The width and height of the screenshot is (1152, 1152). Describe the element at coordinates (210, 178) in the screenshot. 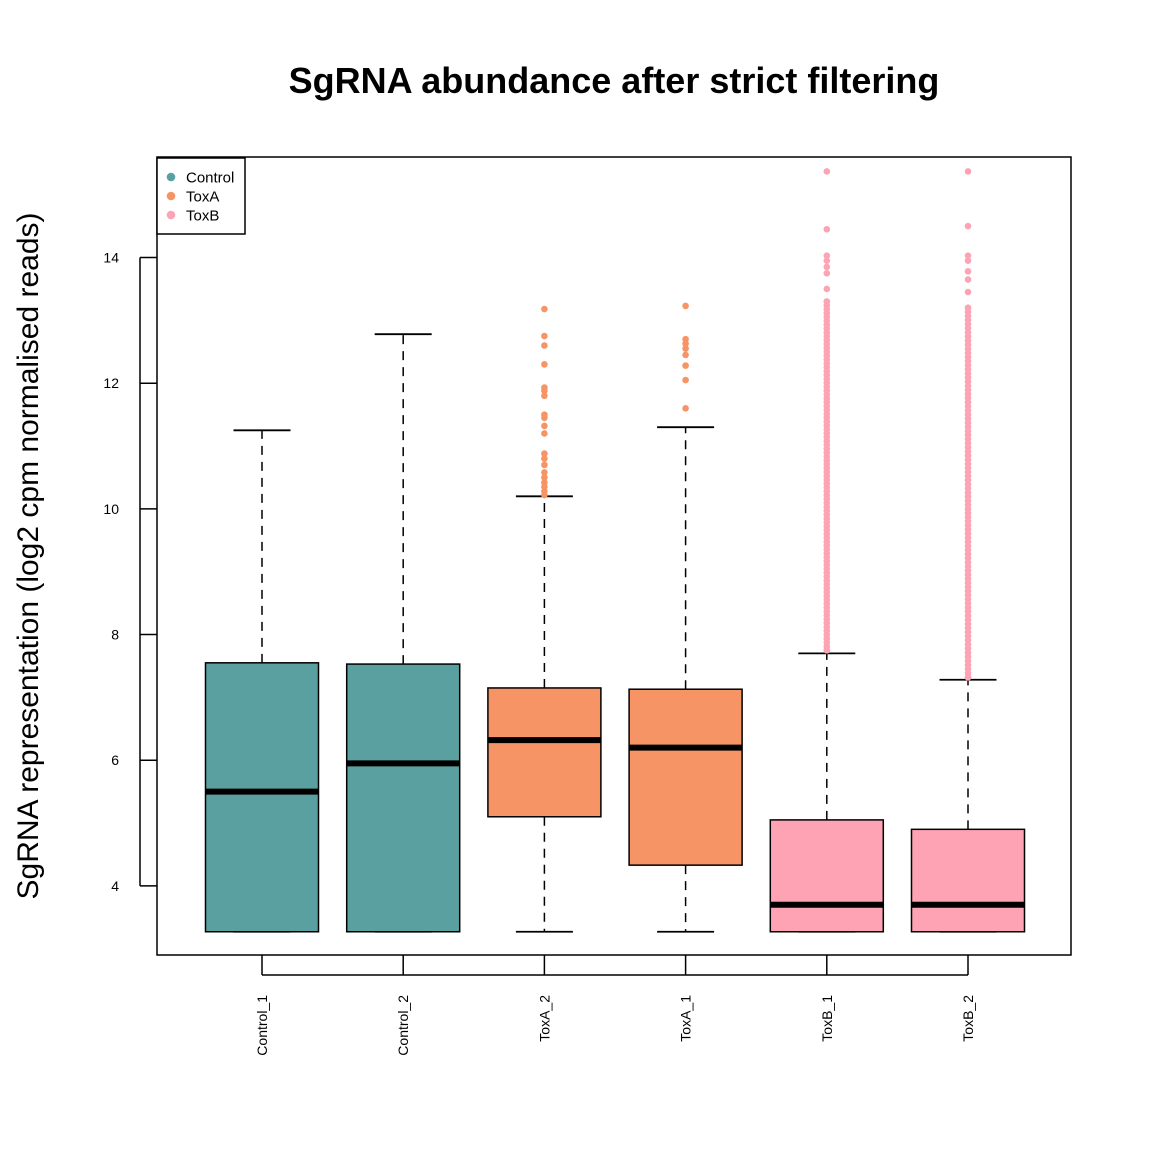

I see `legend-label: Control` at that location.